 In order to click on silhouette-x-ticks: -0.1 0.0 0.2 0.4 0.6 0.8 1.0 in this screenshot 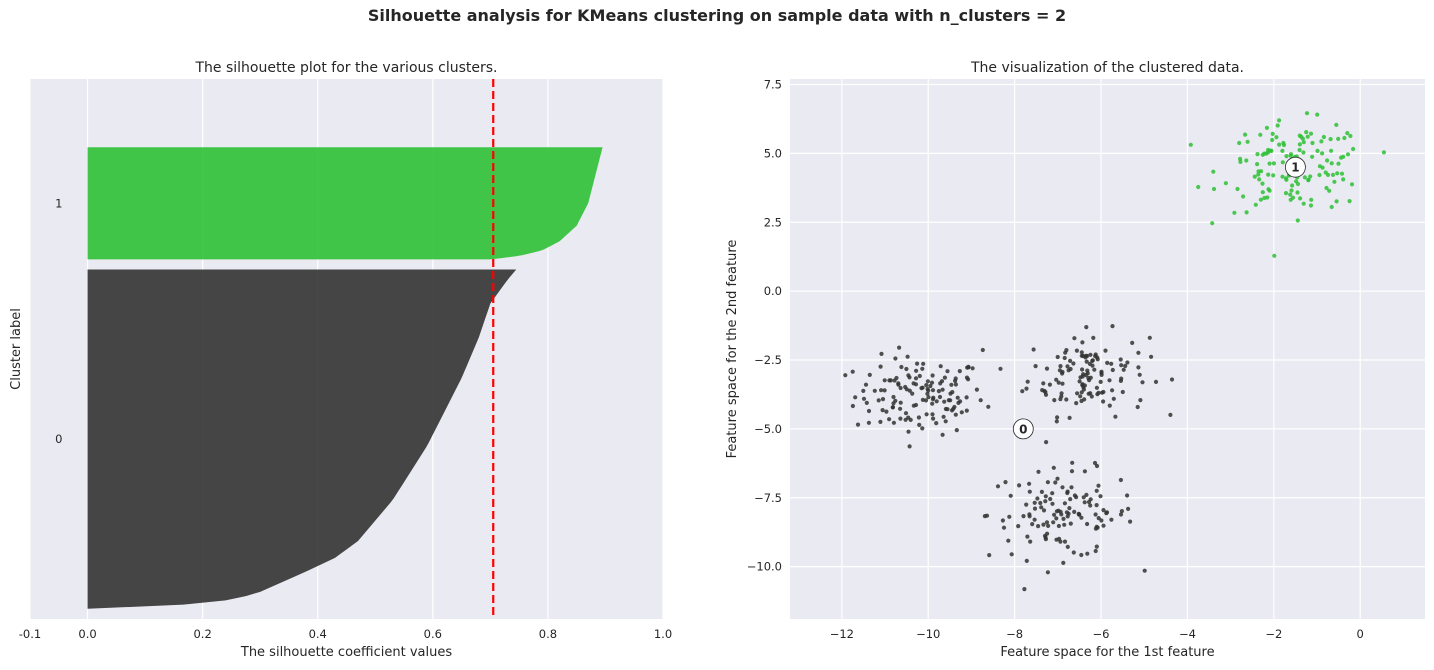, I will do `click(345, 634)`.